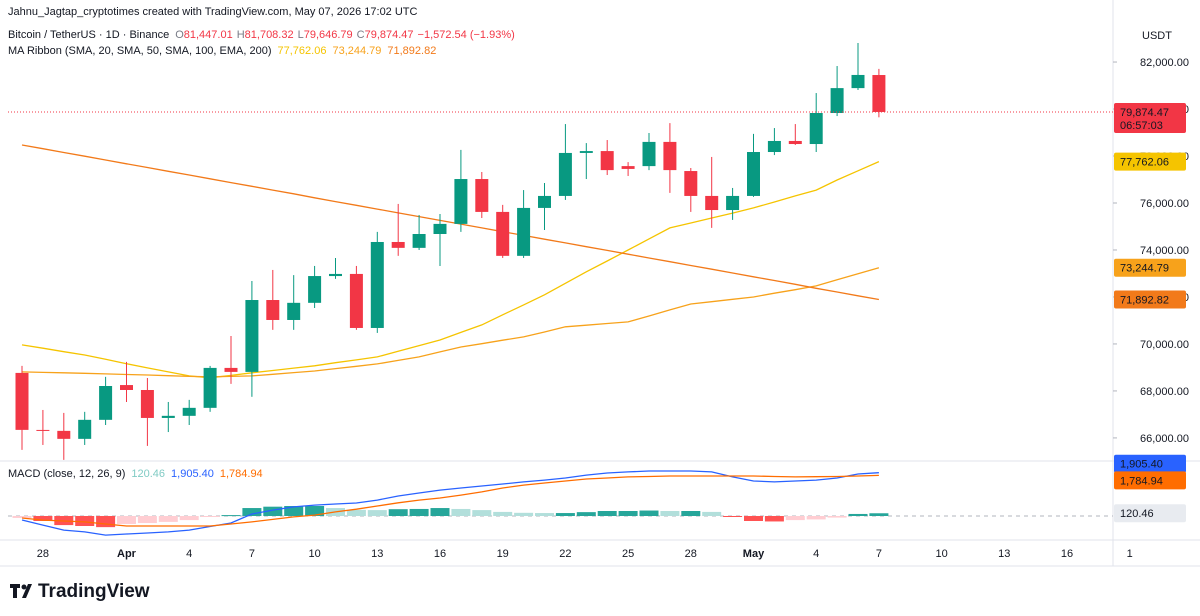  Describe the element at coordinates (356, 51) in the screenshot. I see `ma-value: 73,244.79` at that location.